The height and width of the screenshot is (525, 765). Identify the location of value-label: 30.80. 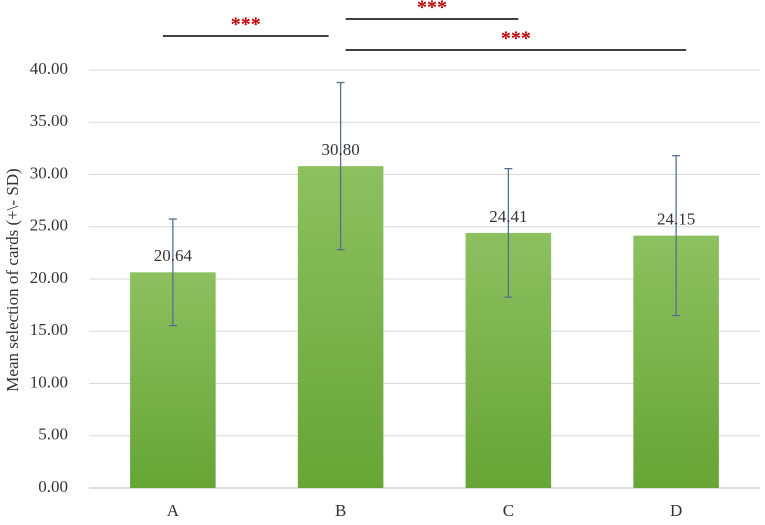
(341, 149).